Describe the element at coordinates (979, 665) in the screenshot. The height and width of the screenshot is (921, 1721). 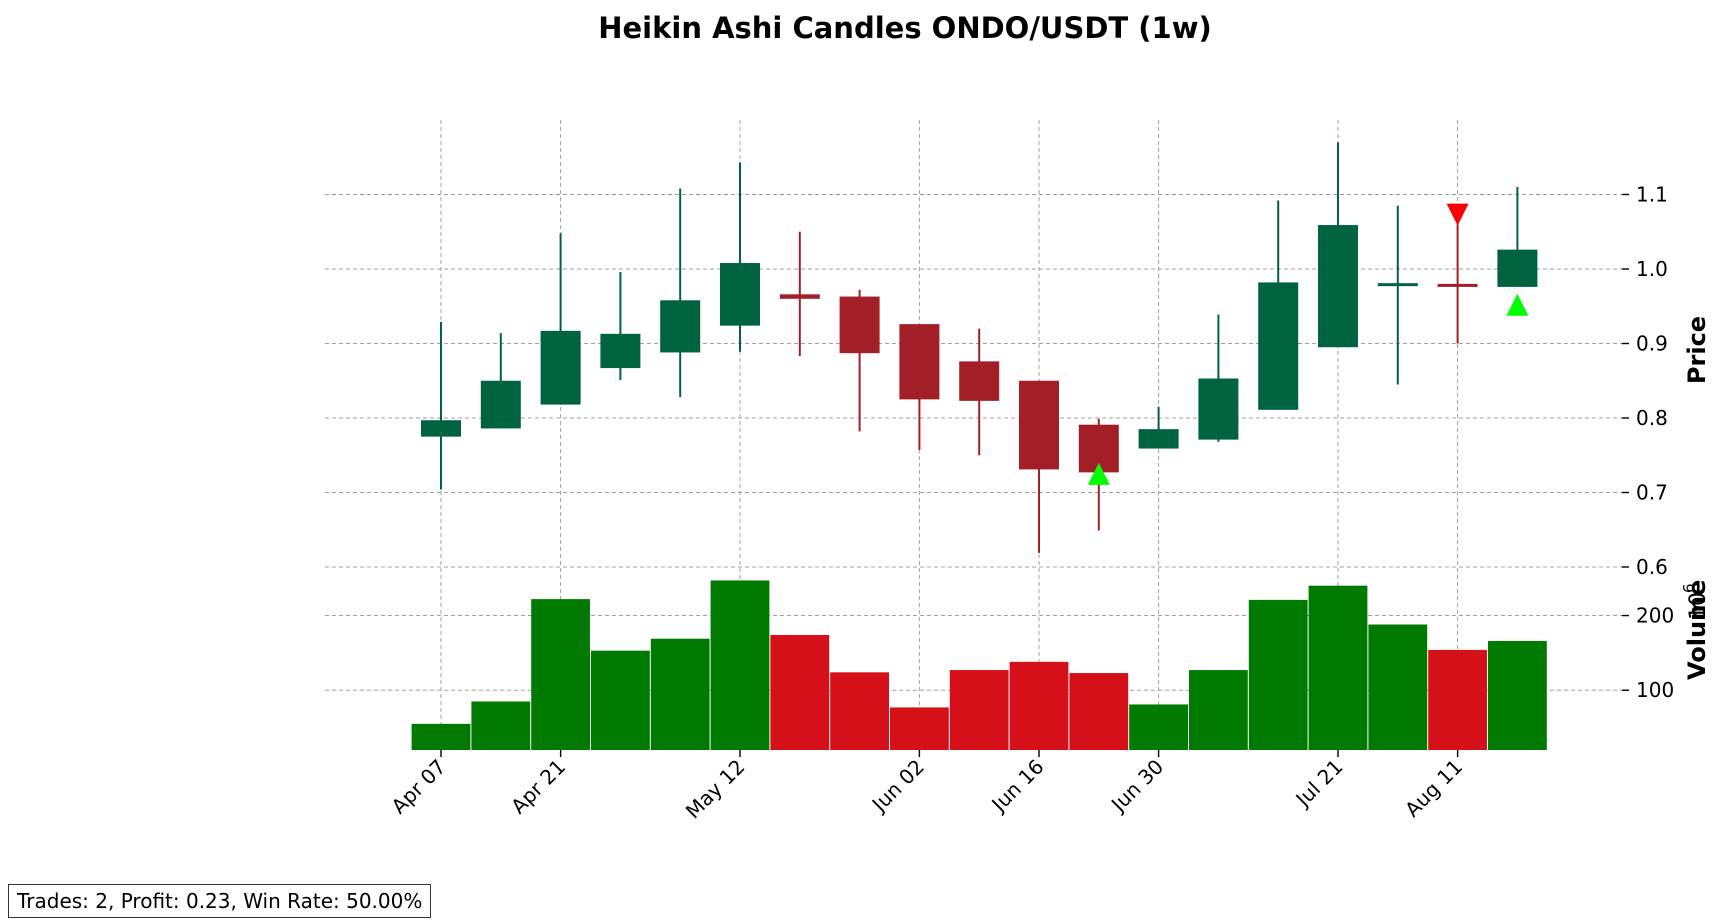
I see `volume-bars` at that location.